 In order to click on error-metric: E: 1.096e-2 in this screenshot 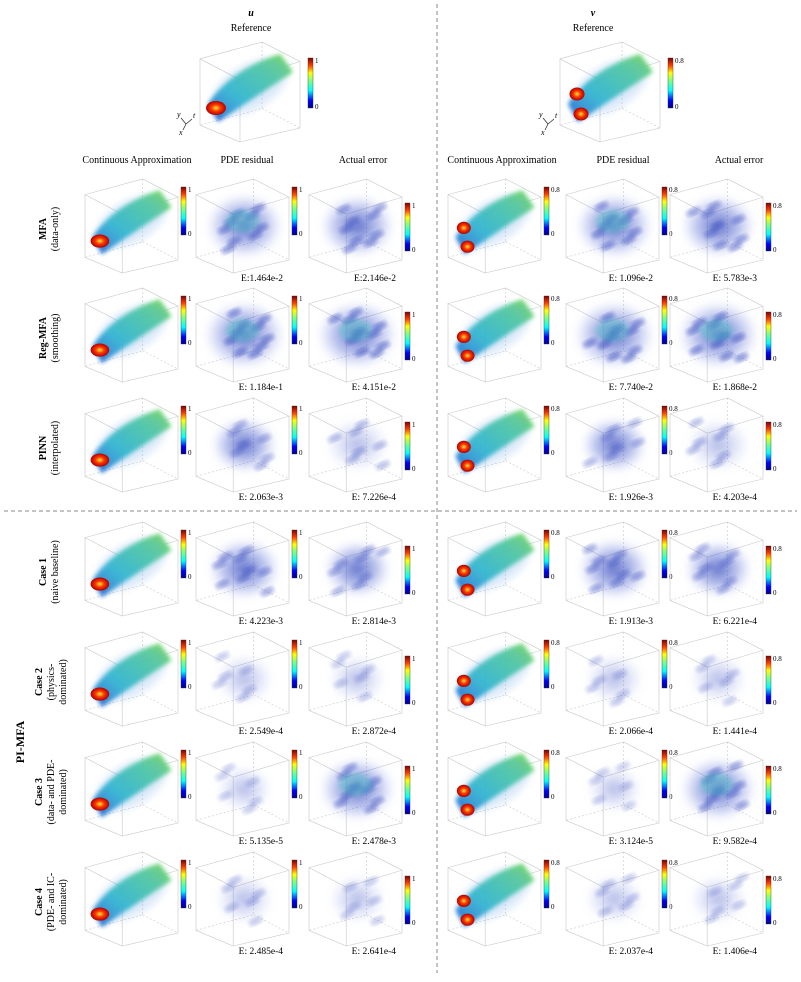, I will do `click(631, 279)`.